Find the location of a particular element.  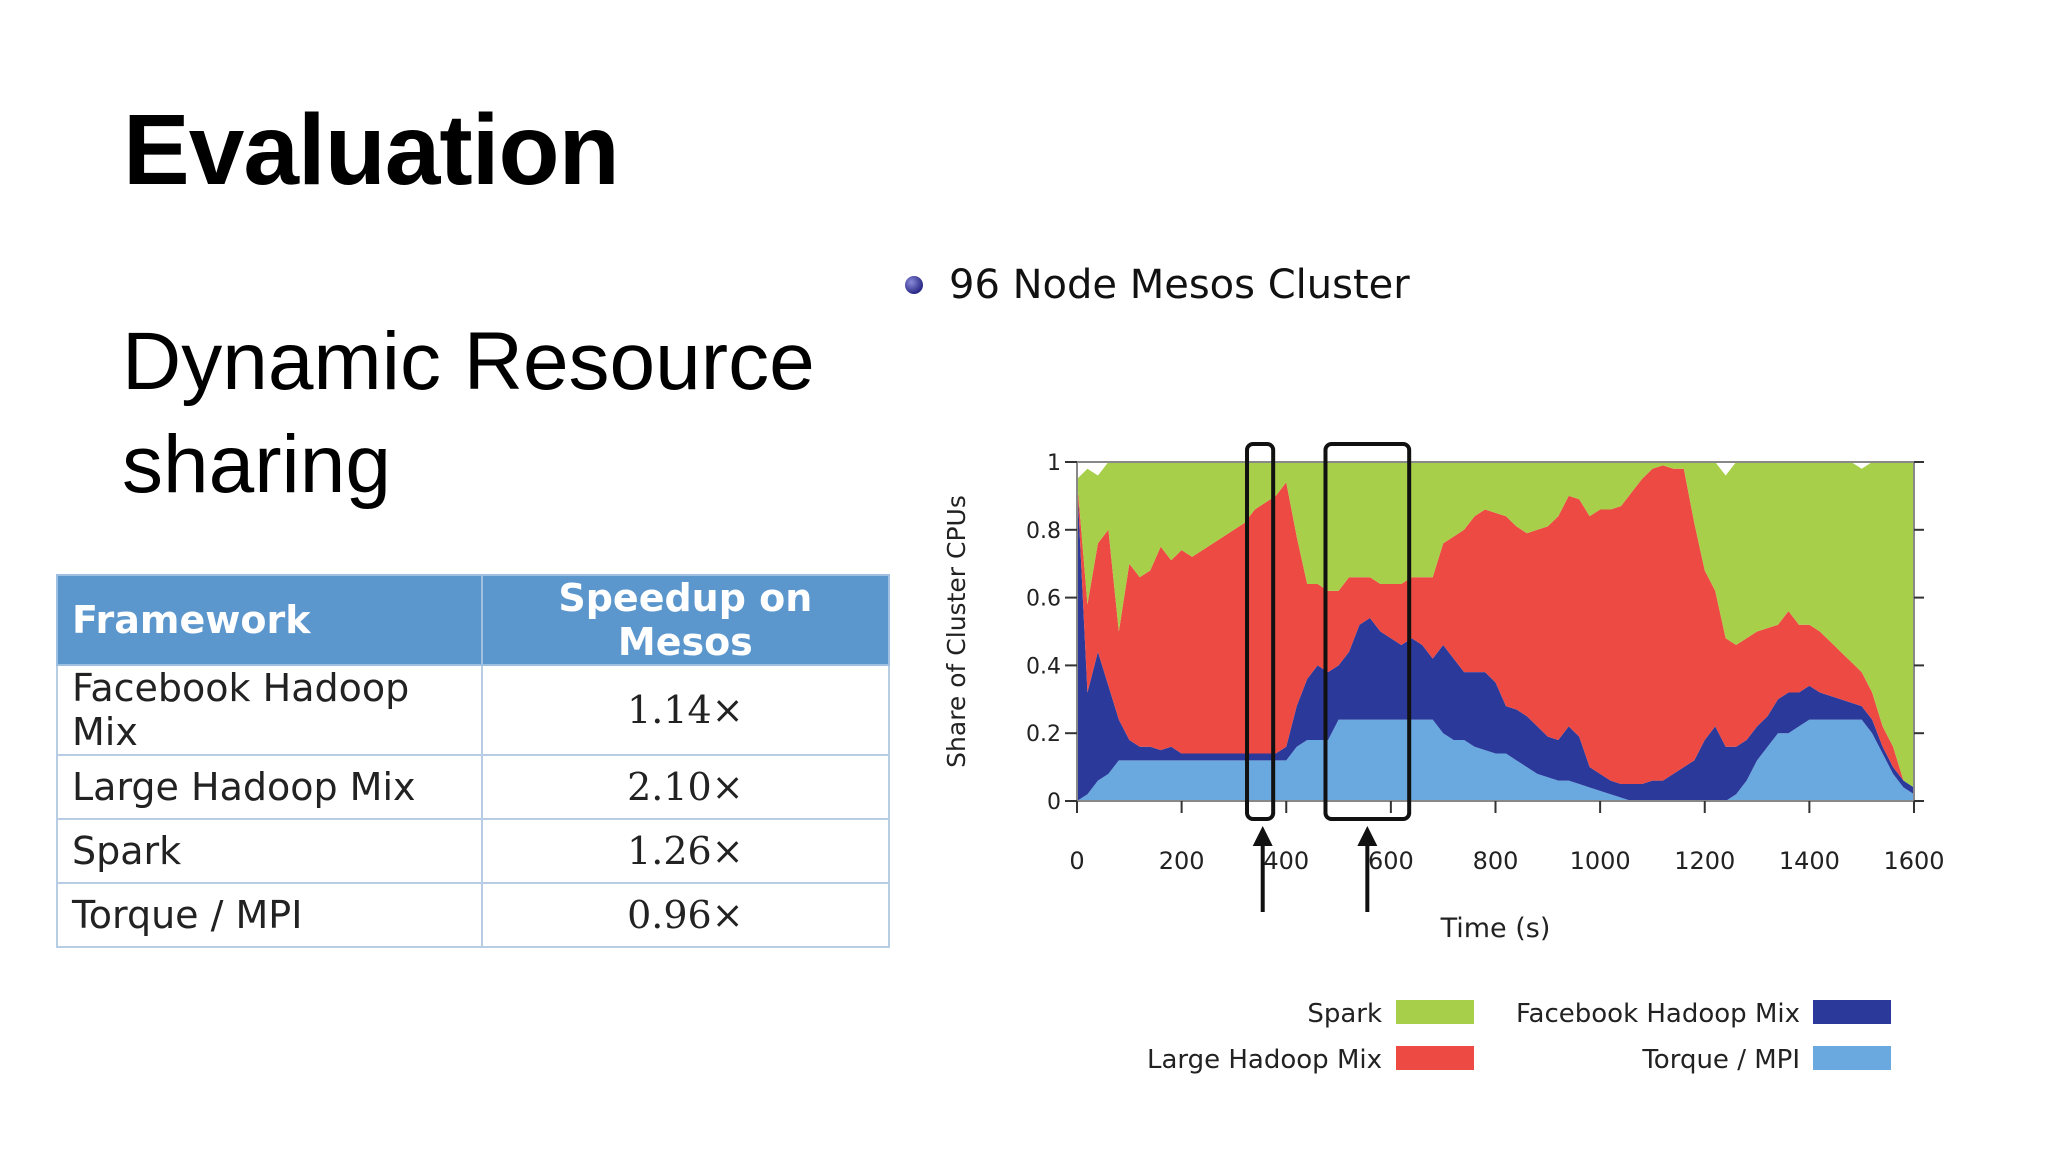

x-tick-label: 1600 is located at coordinates (1913, 861).